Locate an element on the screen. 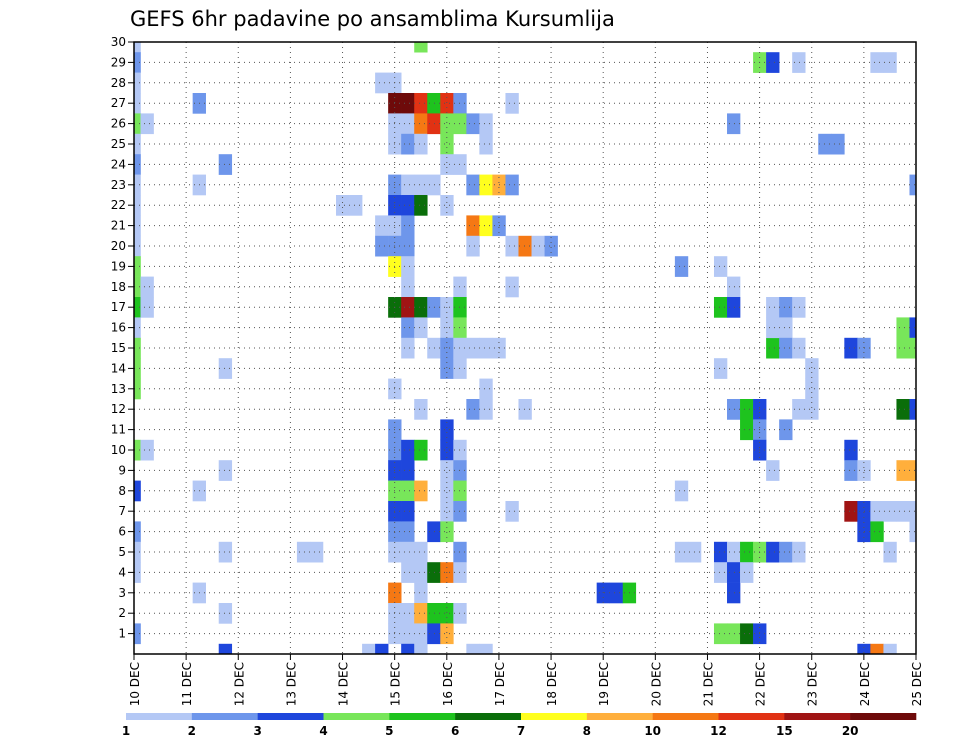  x-tick-label: 18 DEC is located at coordinates (552, 684).